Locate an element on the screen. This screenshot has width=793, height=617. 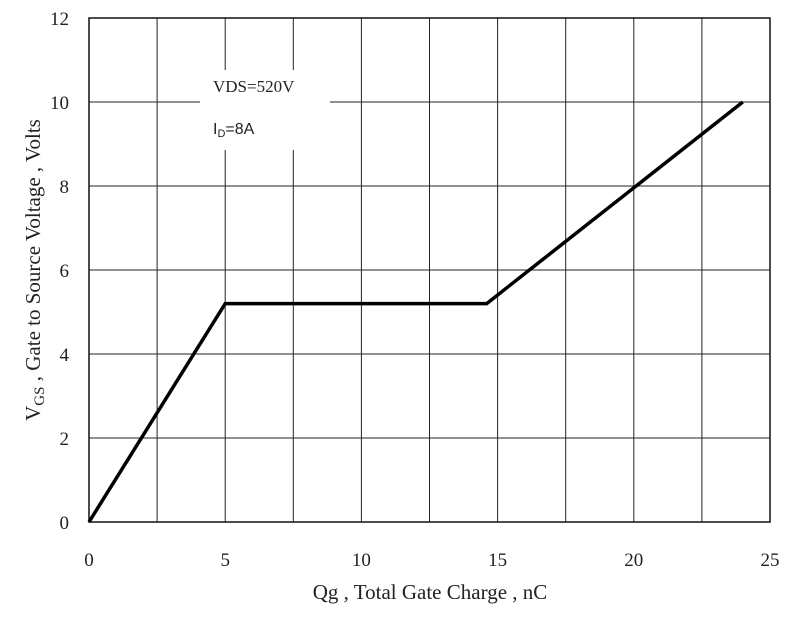
y-tick-label: 0 is located at coordinates (65, 523).